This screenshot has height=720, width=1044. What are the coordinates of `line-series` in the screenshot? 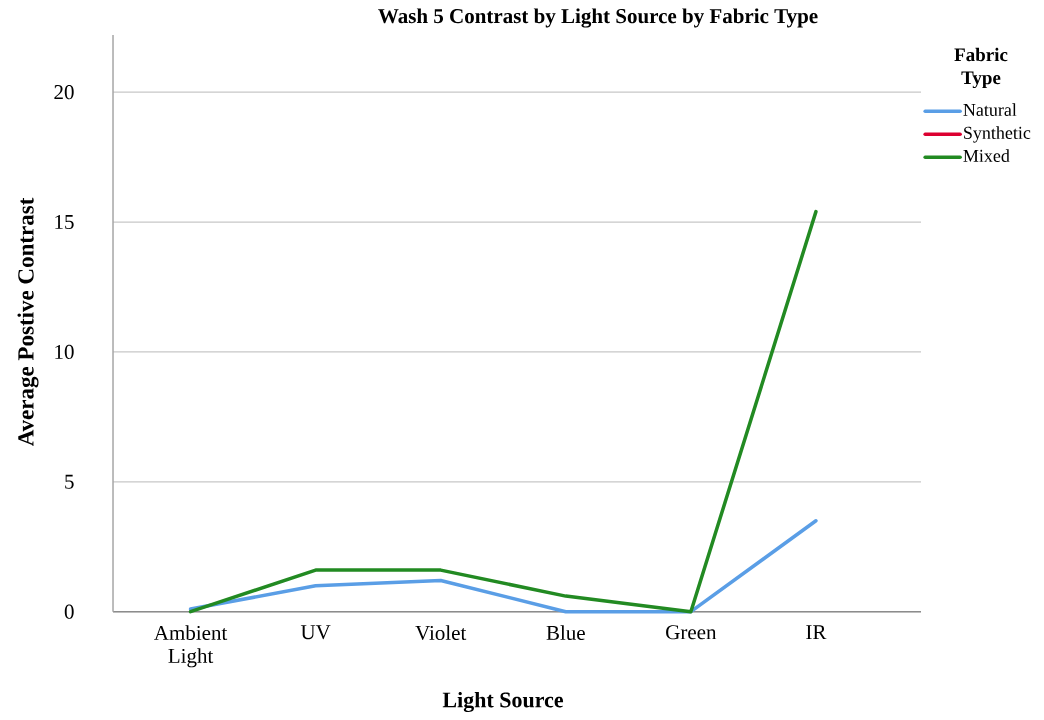 It's located at (503, 566).